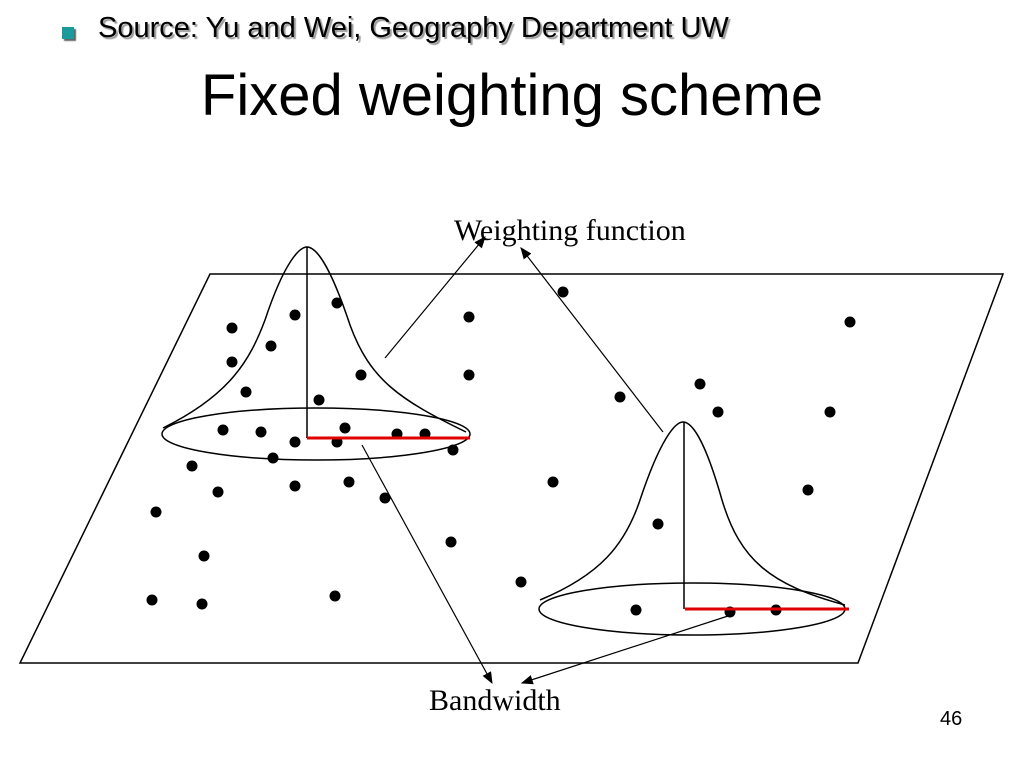 The width and height of the screenshot is (1024, 768). I want to click on bullet-icon, so click(68, 33).